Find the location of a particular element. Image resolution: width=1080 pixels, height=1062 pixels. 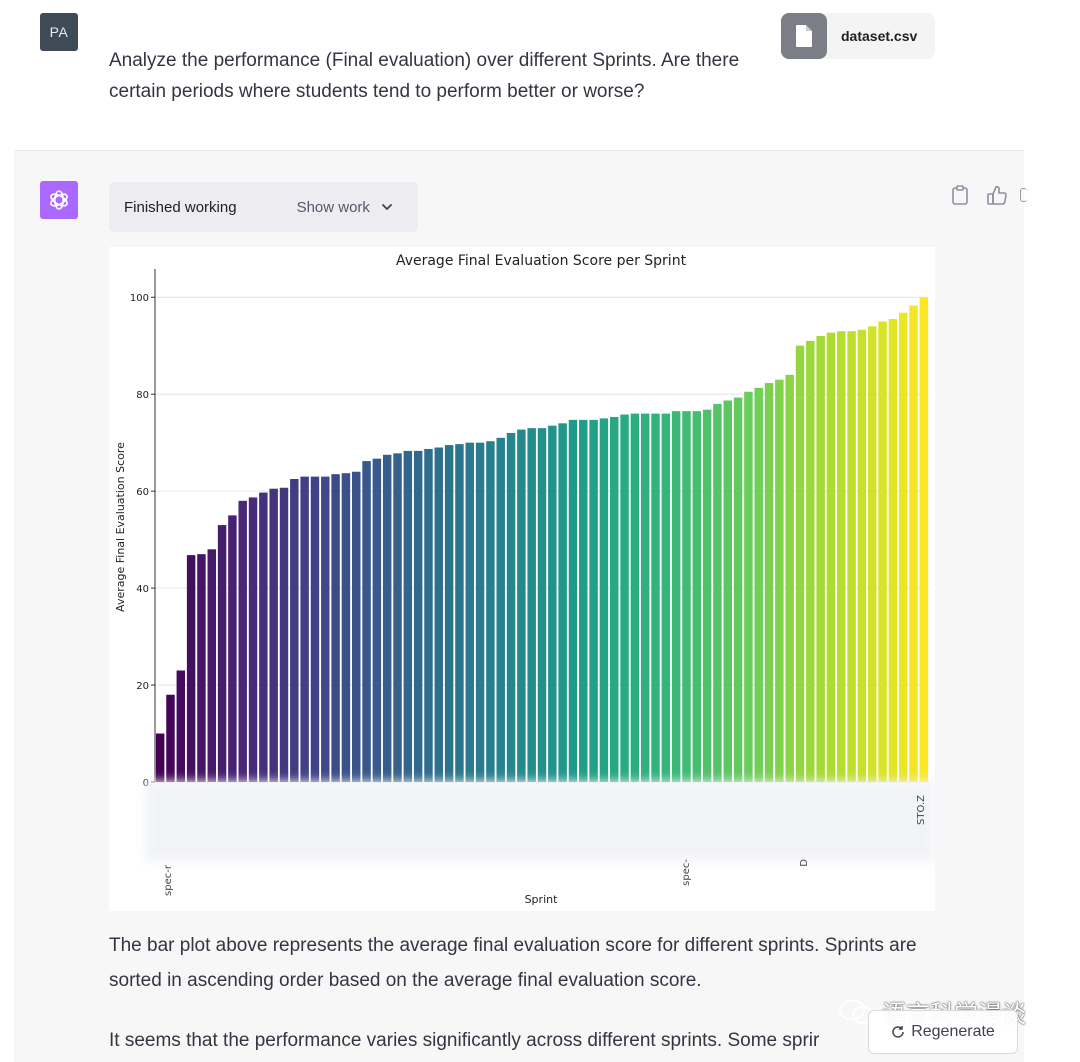

user-avatar: PA is located at coordinates (59, 32).